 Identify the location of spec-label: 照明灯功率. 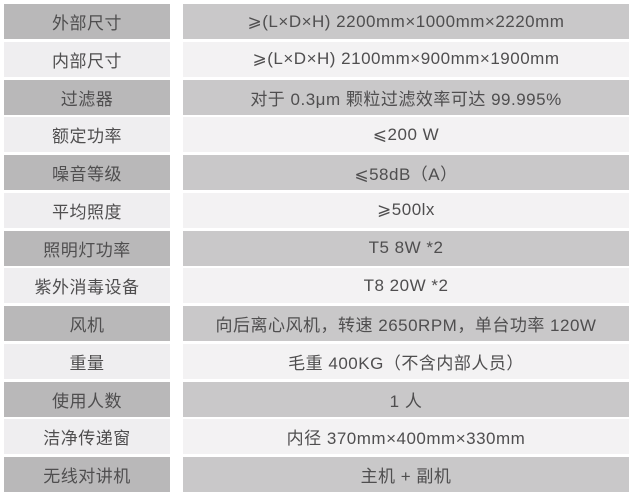
(87, 248).